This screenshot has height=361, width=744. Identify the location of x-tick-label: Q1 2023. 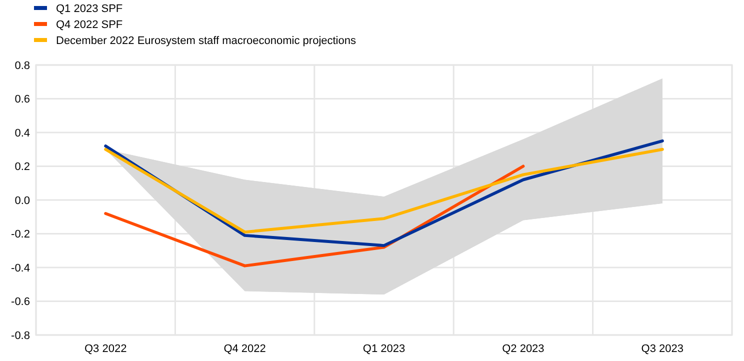
(384, 349).